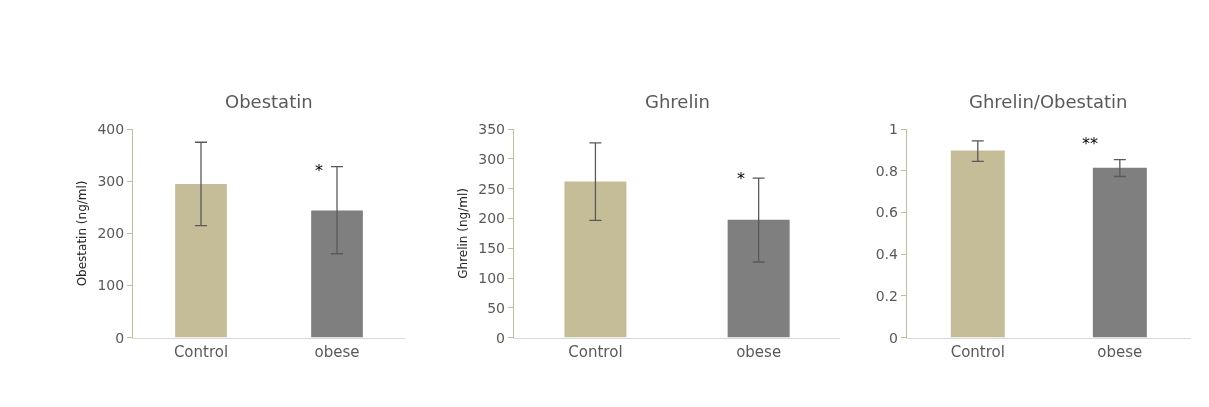 This screenshot has width=1209, height=407. I want to click on y-tick-label: 1, so click(893, 129).